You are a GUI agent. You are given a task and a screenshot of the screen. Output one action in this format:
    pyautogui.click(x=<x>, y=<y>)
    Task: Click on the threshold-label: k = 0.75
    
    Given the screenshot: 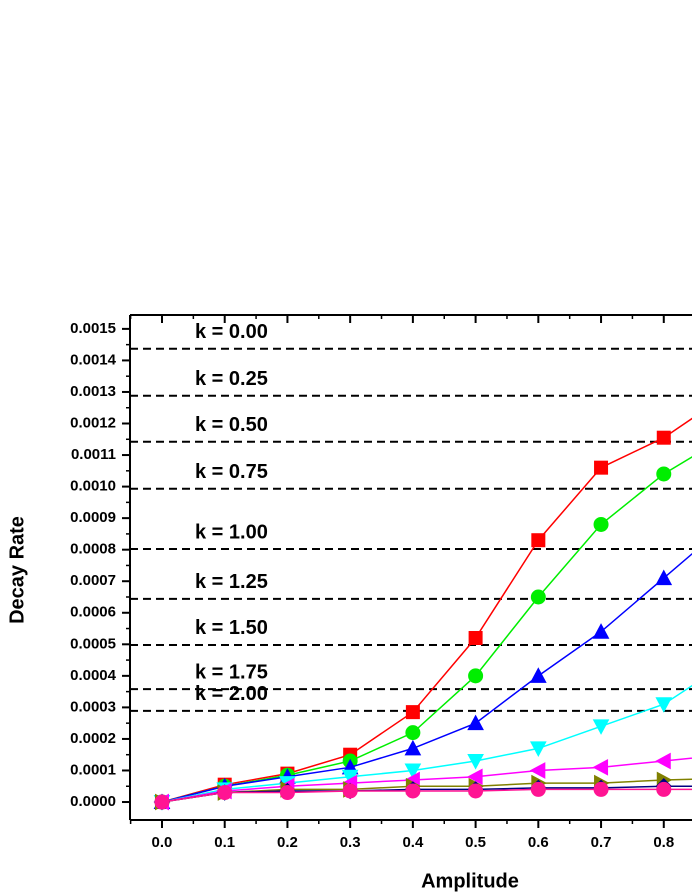 What is the action you would take?
    pyautogui.click(x=231, y=472)
    